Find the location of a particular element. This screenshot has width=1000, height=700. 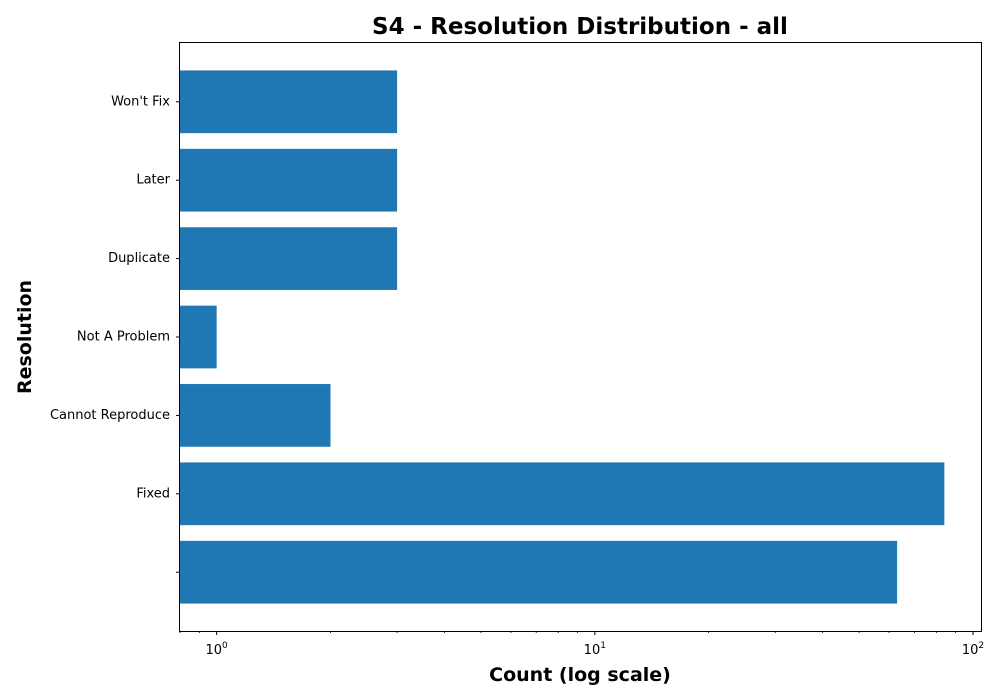

y-tick-label-won-t-fix: Won't Fix is located at coordinates (140, 101).